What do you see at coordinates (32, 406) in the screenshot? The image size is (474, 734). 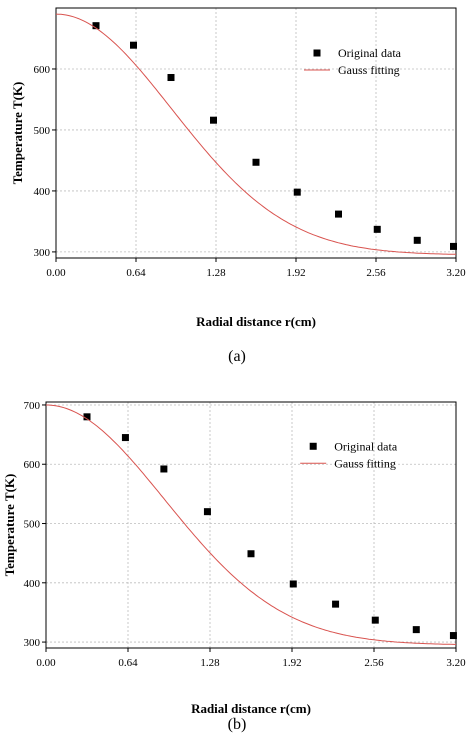 I see `y-tick-label: 700` at bounding box center [32, 406].